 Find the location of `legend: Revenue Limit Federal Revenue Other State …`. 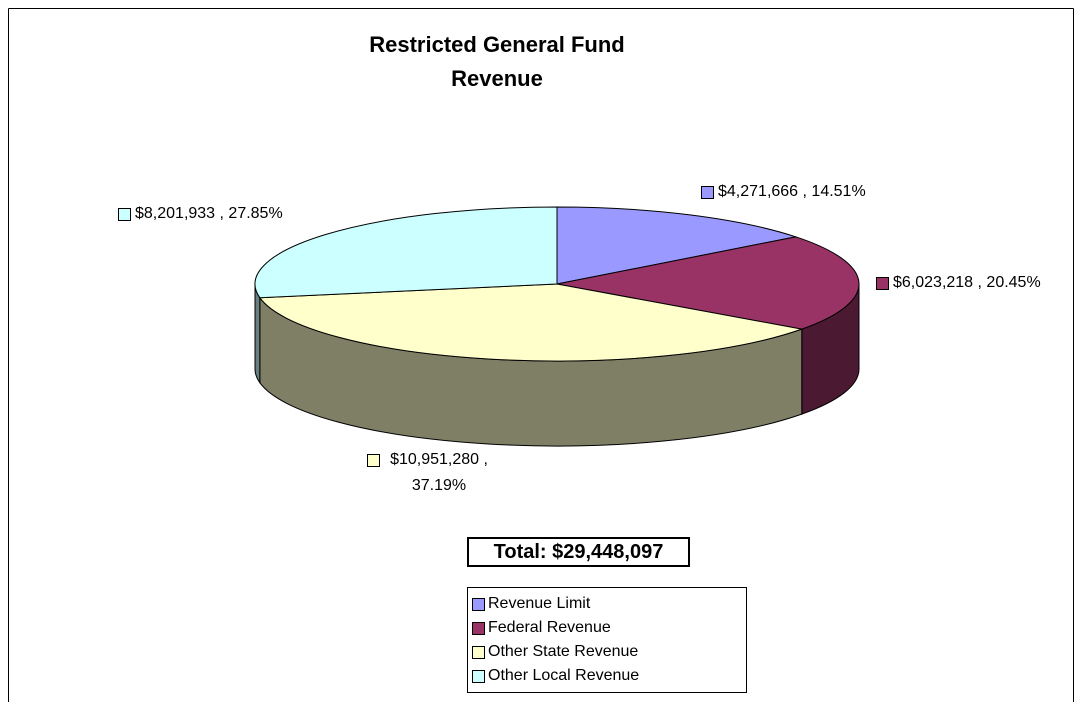

legend: Revenue Limit Federal Revenue Other State … is located at coordinates (607, 640).